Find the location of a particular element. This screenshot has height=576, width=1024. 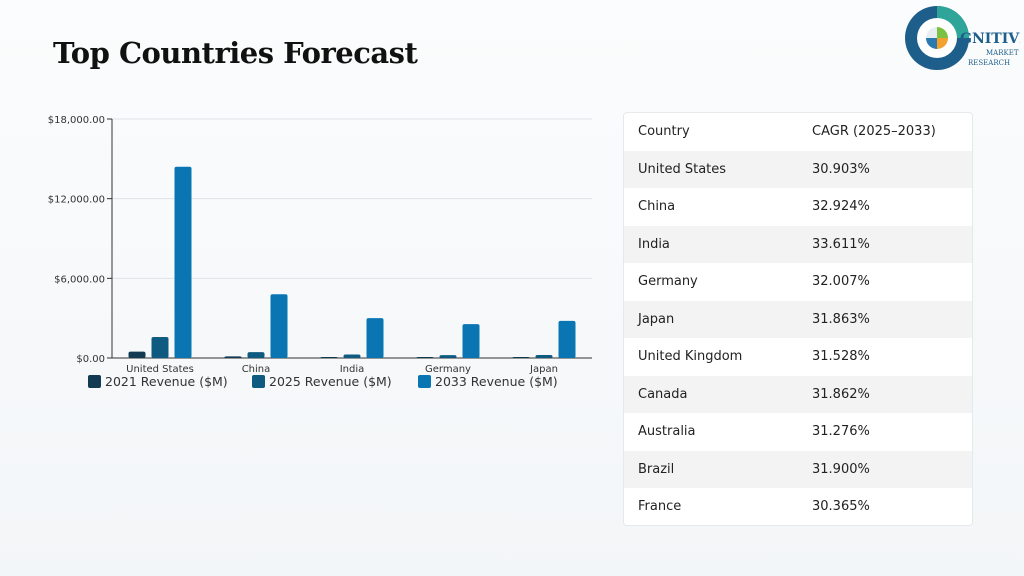

logo-text-main: GNITIVE is located at coordinates (990, 39).